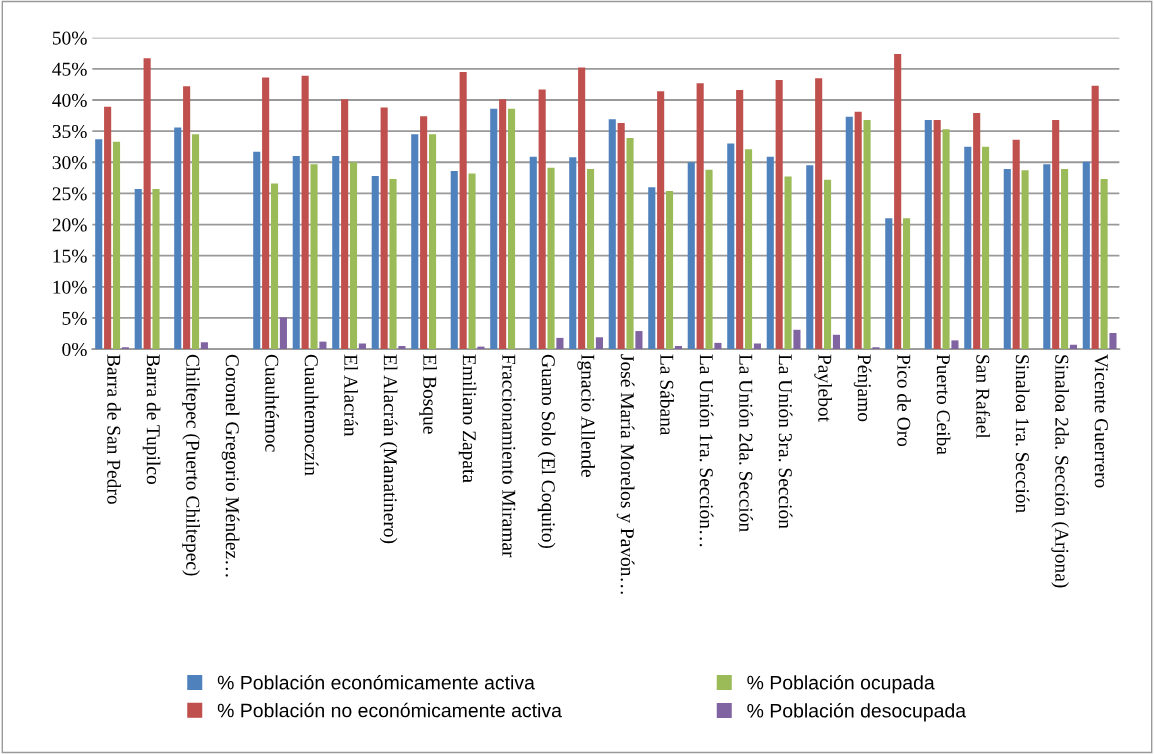  I want to click on x-tick-label: Pico de Oro, so click(904, 400).